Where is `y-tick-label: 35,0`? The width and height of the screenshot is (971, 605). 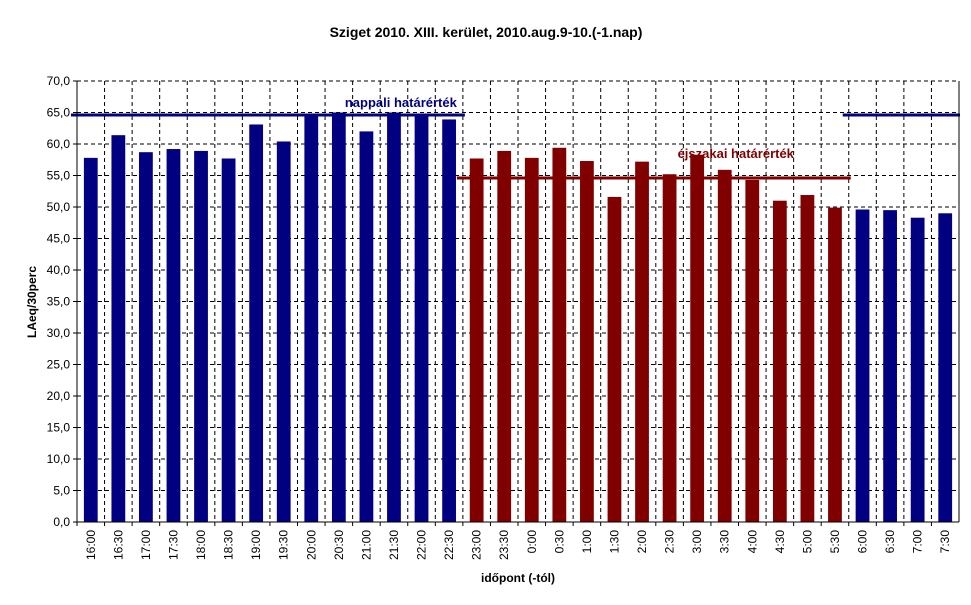
y-tick-label: 35,0 is located at coordinates (59, 302).